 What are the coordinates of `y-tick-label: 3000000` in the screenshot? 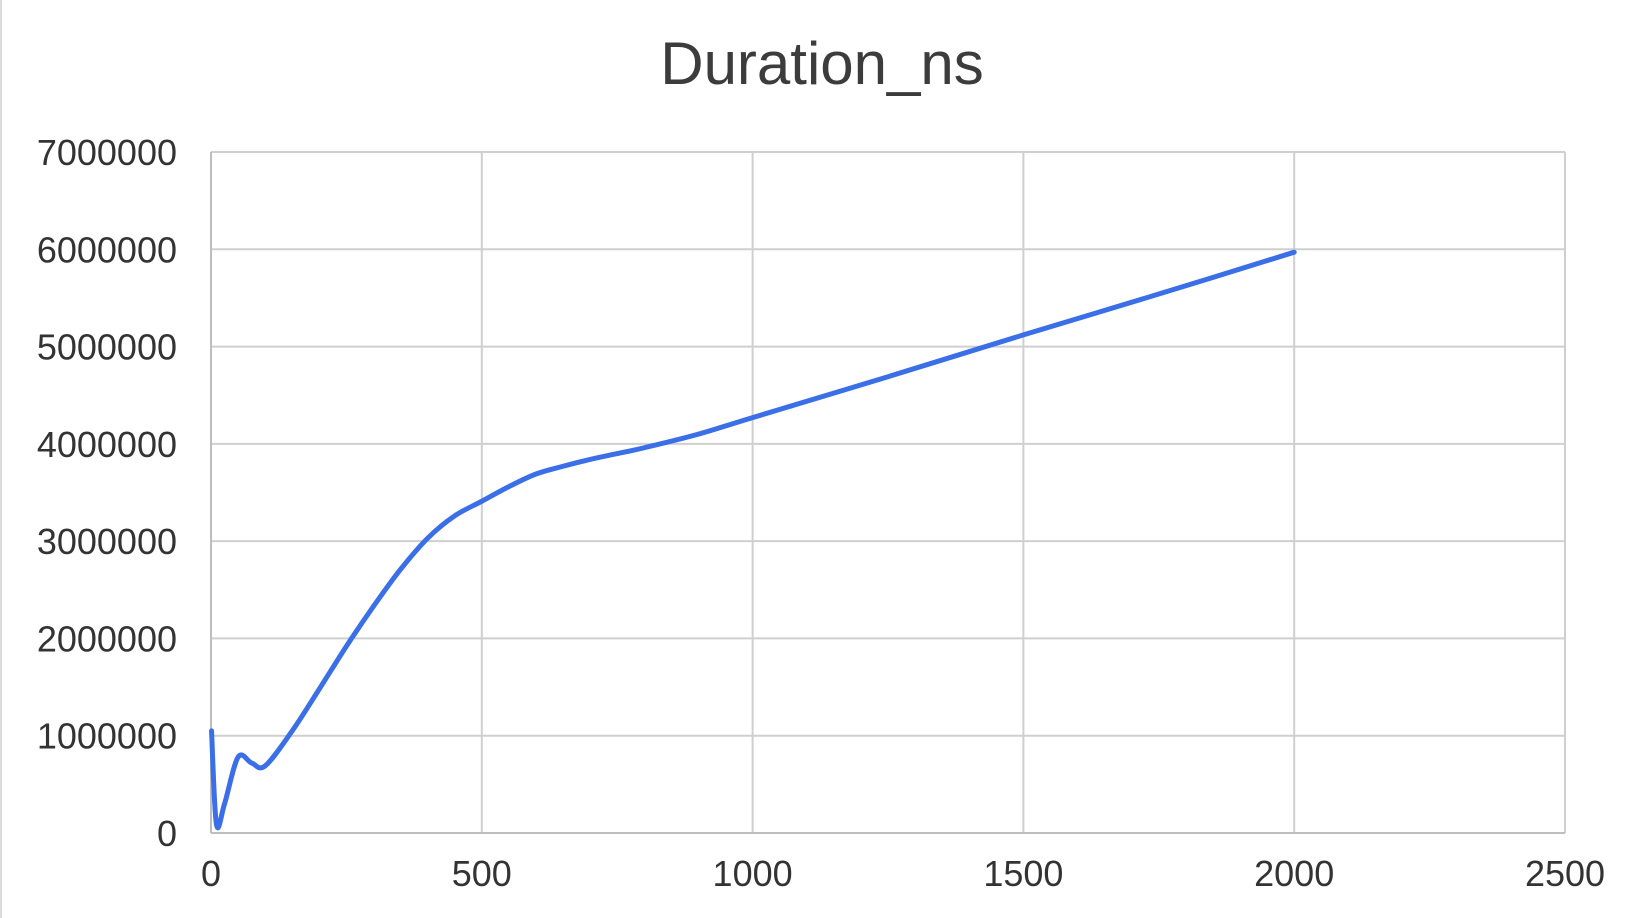 It's located at (107, 541).